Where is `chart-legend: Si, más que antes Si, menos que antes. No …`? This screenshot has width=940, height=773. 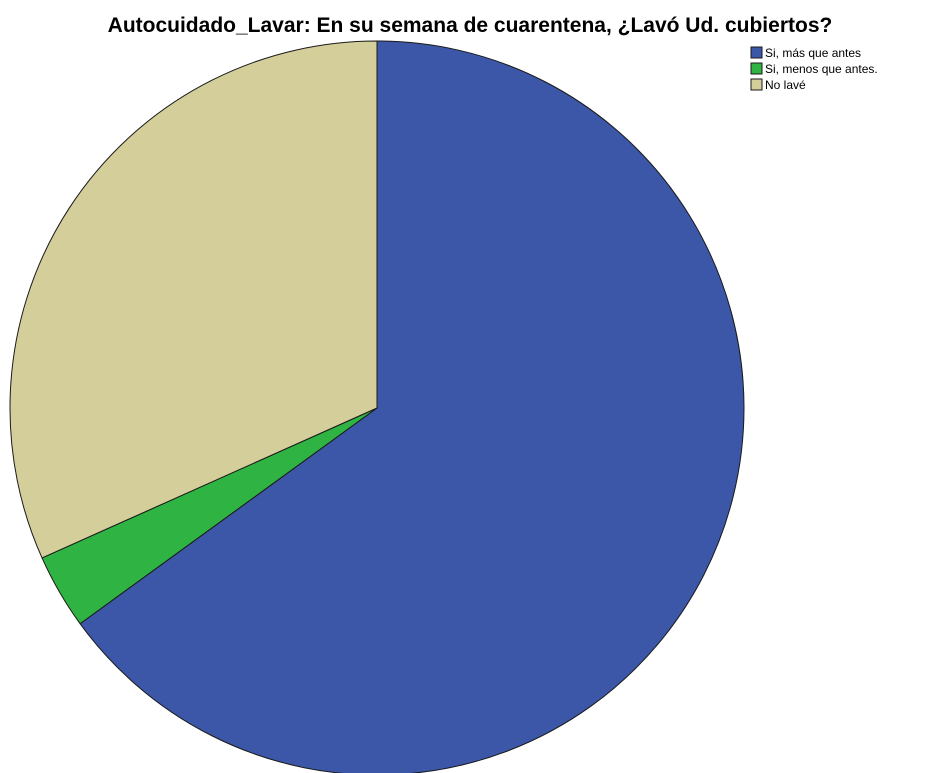 chart-legend: Si, más que antes Si, menos que antes. No … is located at coordinates (814, 69).